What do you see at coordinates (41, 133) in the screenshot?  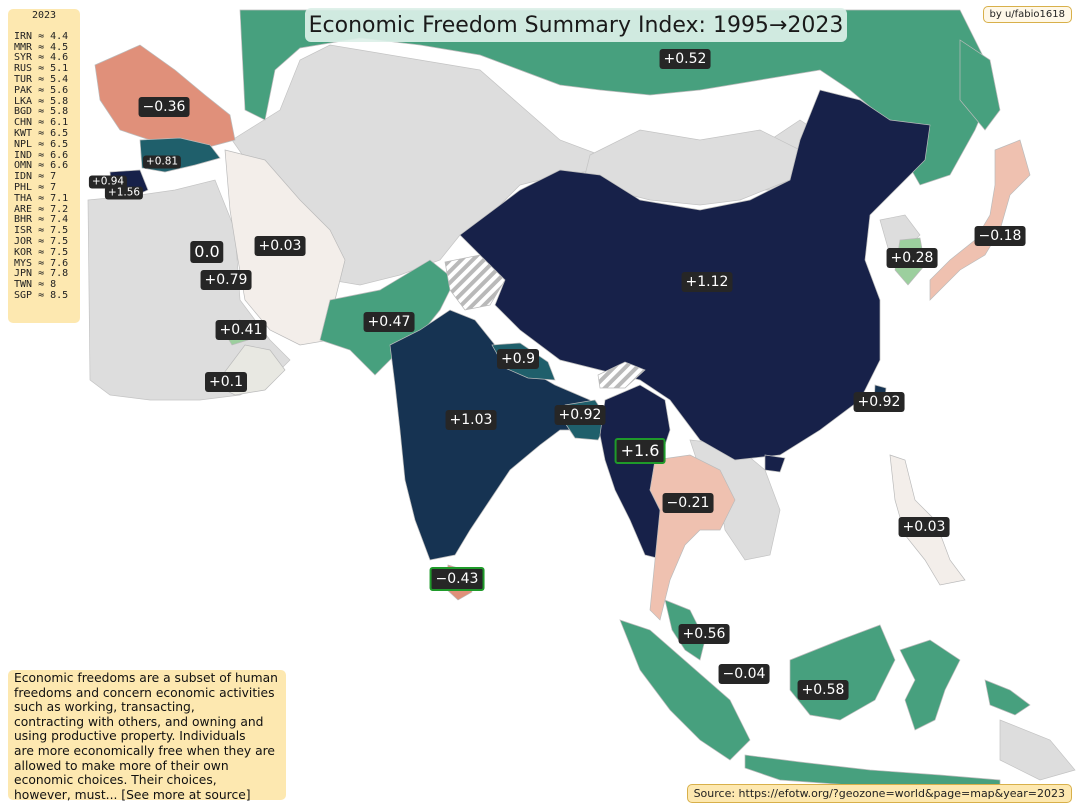 I see `legend-entry: KWT ≈ 6.5` at bounding box center [41, 133].